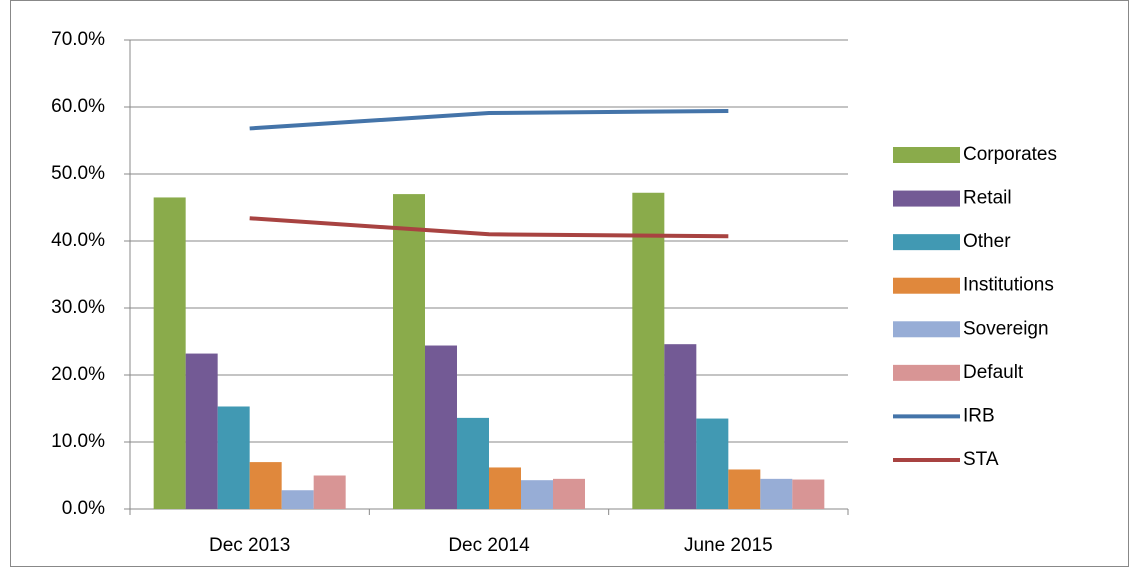 The width and height of the screenshot is (1130, 568). Describe the element at coordinates (1006, 328) in the screenshot. I see `legend-label: Sovereign` at that location.